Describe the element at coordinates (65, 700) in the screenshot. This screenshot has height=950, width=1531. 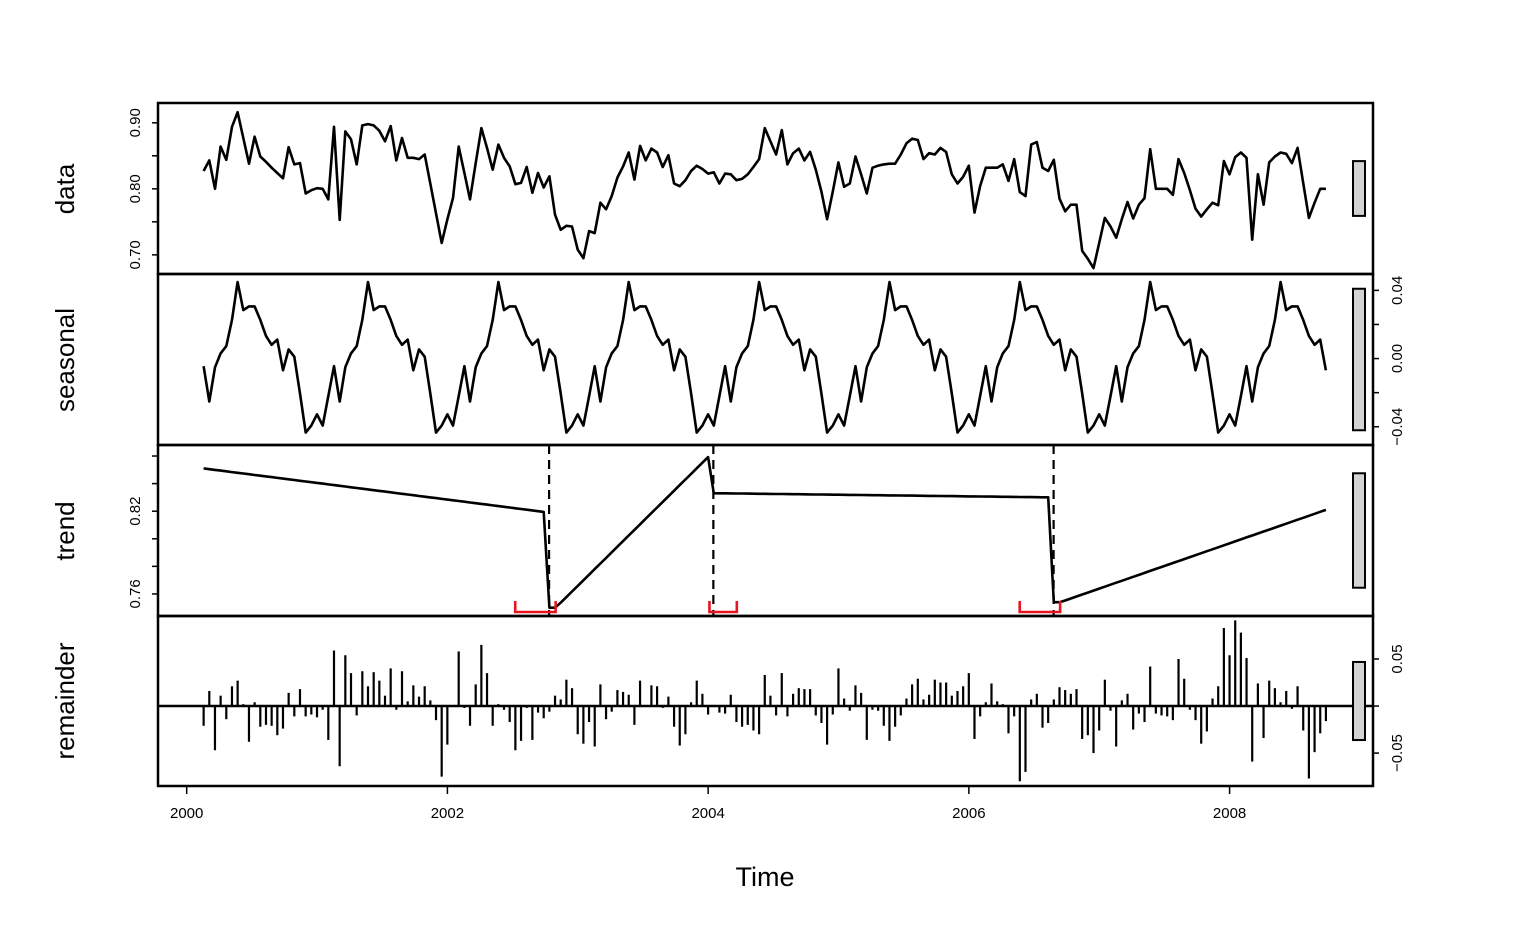
I see `panel-label-remainder: remainder` at that location.